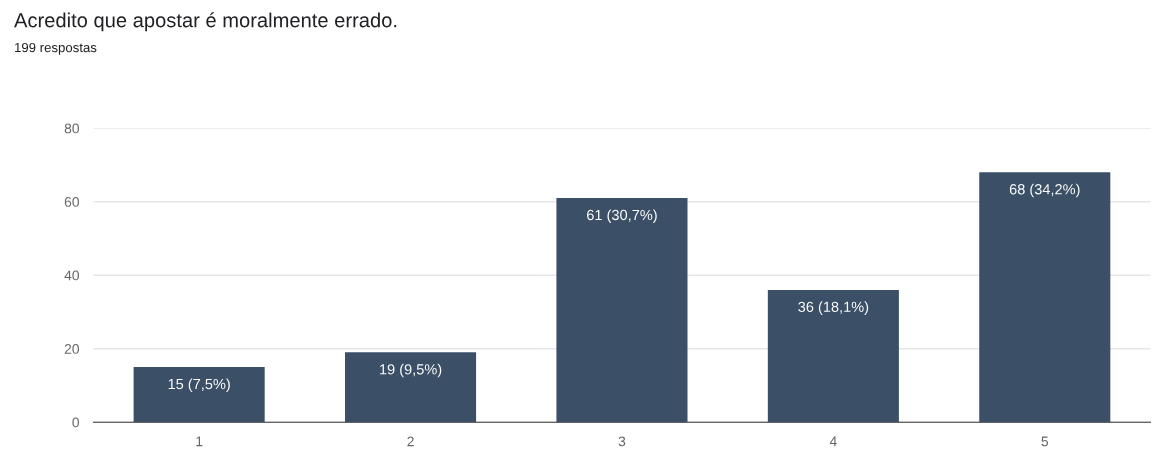 The width and height of the screenshot is (1168, 453). Describe the element at coordinates (411, 370) in the screenshot. I see `data-label: 19 (9,5%)` at that location.